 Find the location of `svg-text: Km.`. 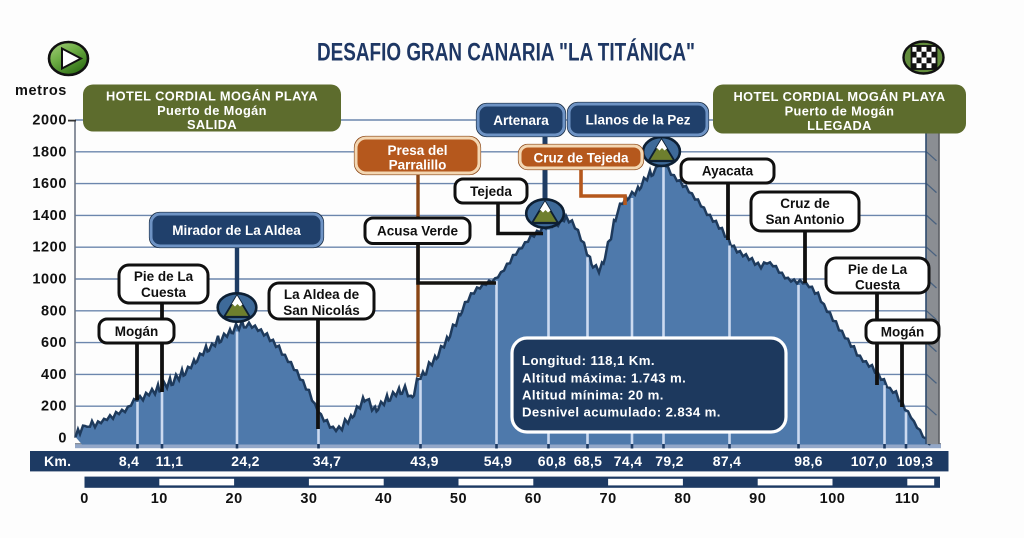

svg-text: Km. is located at coordinates (57, 461).